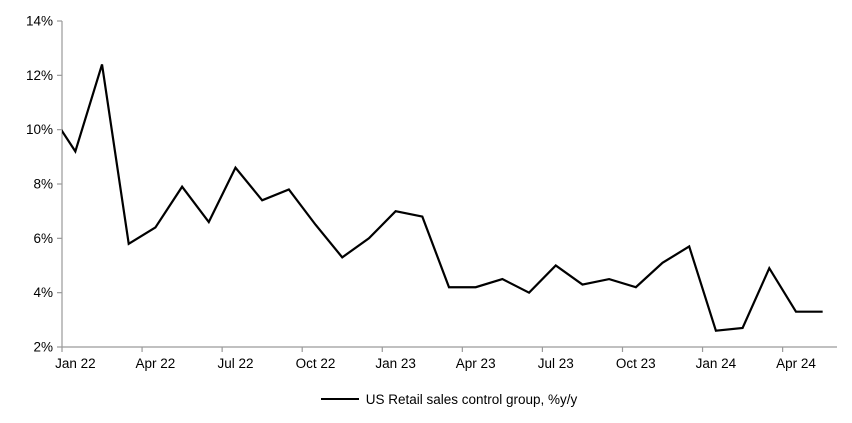 Image resolution: width=852 pixels, height=423 pixels. I want to click on x-axis-label: Jan 24, so click(716, 363).